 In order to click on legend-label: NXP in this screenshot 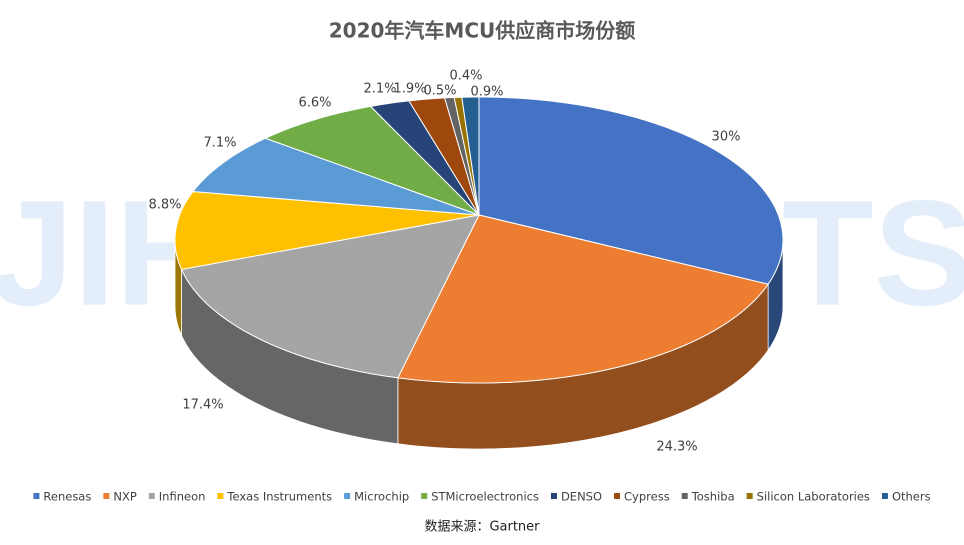, I will do `click(124, 497)`.